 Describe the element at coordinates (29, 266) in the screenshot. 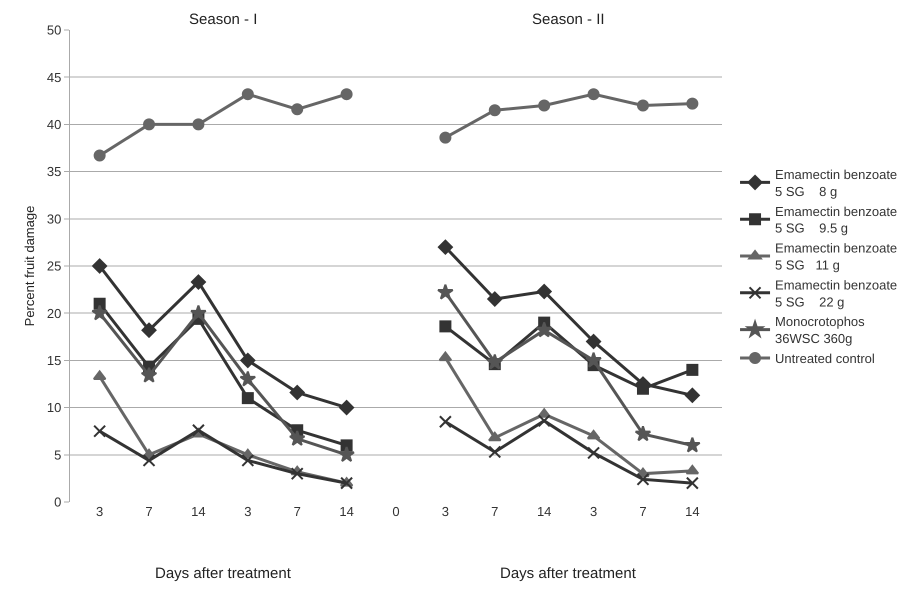

I see `y-axis-title: Percent fruit damage` at that location.